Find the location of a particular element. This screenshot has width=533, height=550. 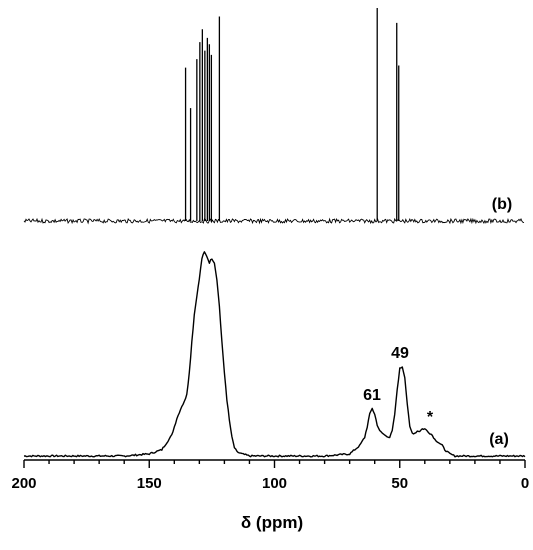

series-b-baseline is located at coordinates (274, 221).